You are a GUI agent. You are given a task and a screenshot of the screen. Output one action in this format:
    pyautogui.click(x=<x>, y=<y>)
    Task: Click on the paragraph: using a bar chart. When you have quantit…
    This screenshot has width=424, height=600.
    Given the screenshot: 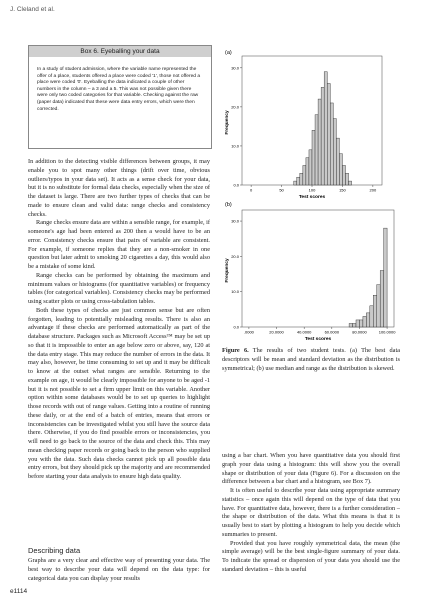 What is the action you would take?
    pyautogui.click(x=311, y=469)
    